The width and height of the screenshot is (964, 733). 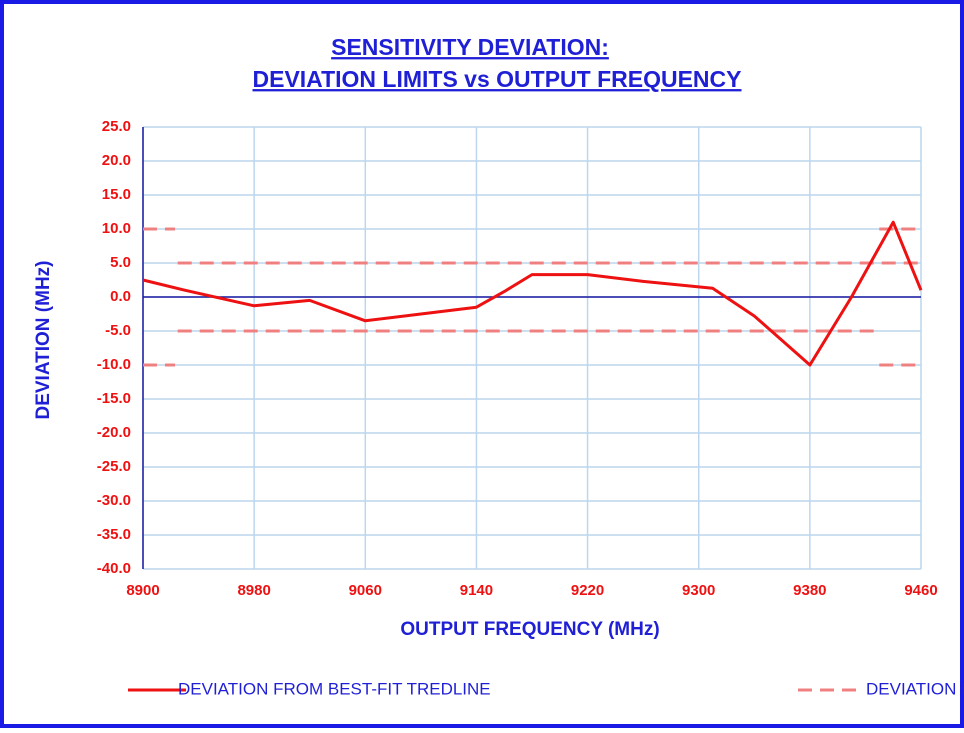 I want to click on y-tick-label: 15.0, so click(x=116, y=194).